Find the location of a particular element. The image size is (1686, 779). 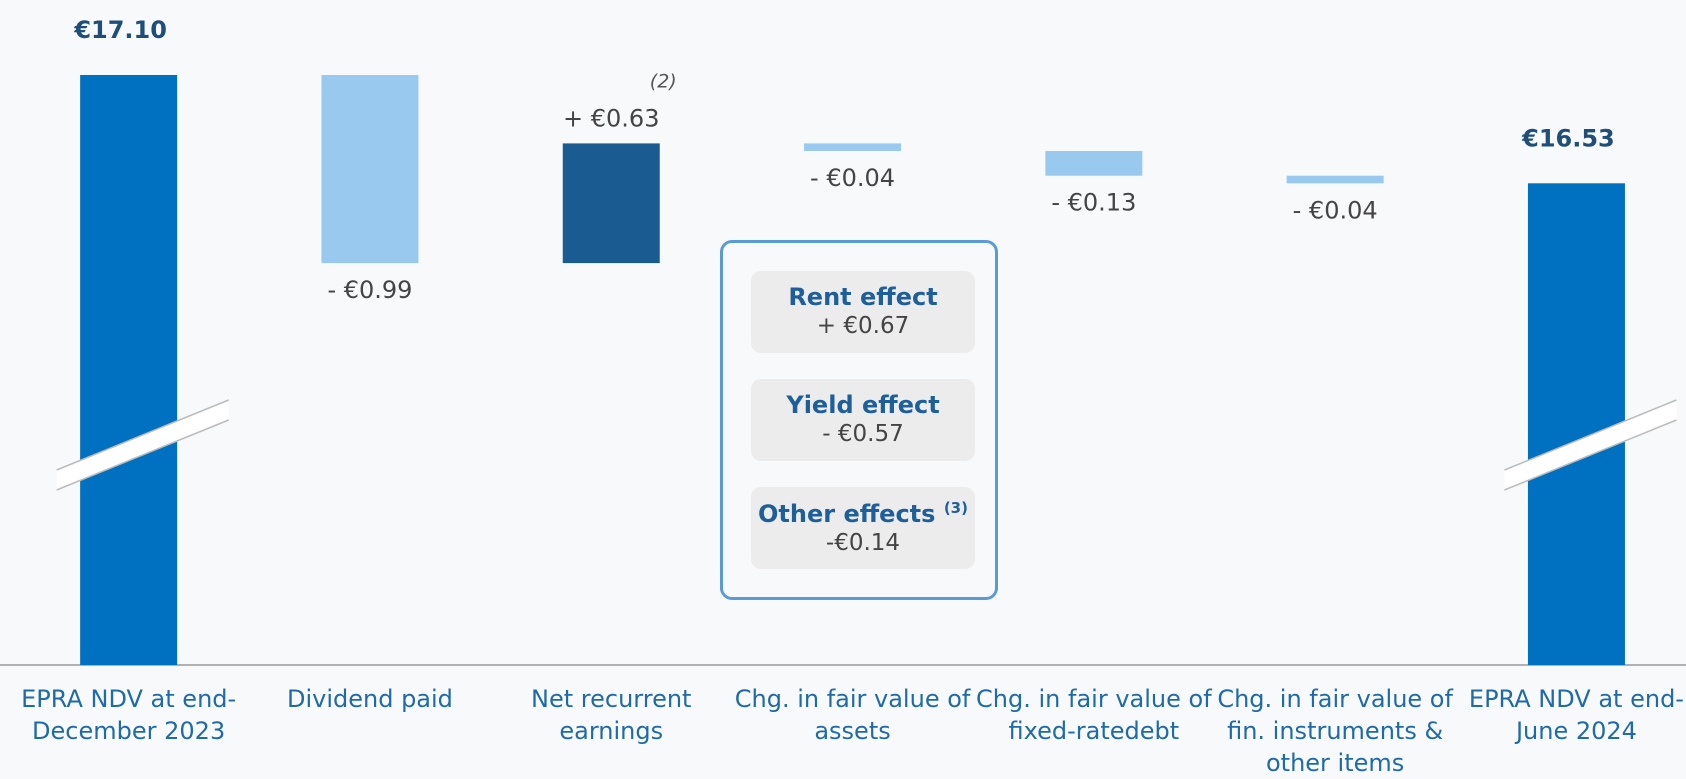

breakdown-name: Other effects (3) is located at coordinates (863, 513).